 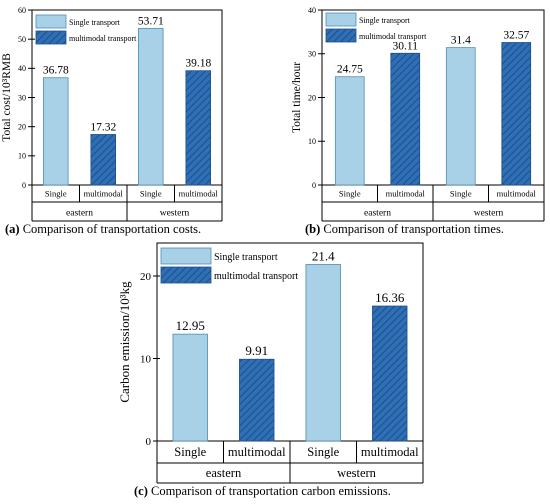 I want to click on caption-letter: (b), so click(x=312, y=229).